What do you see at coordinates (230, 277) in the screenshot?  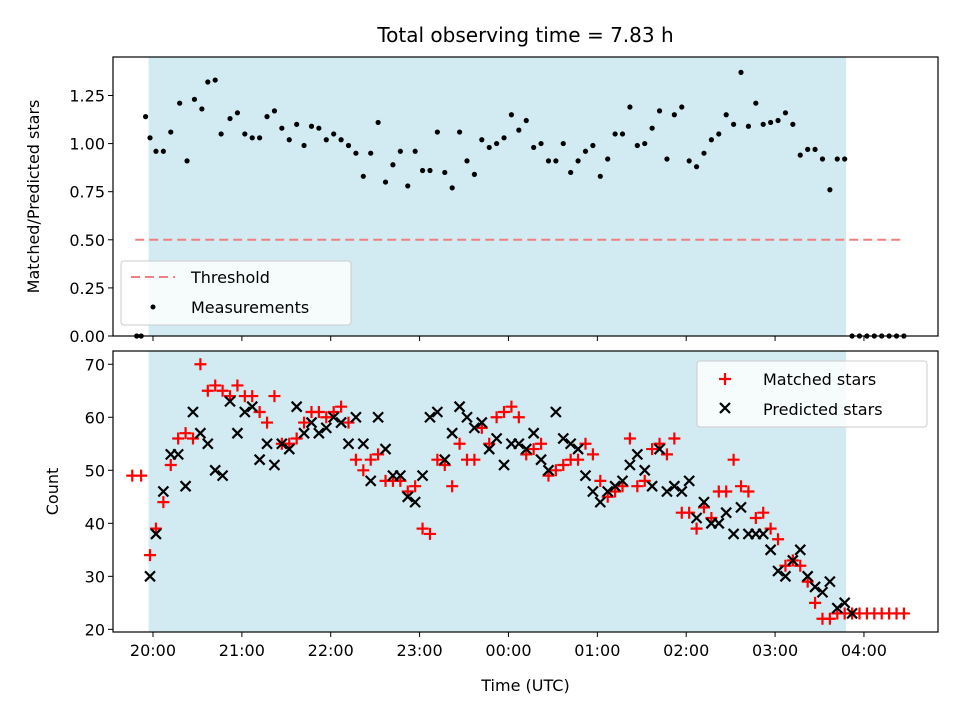 I see `legend-threshold-label: Threshold` at bounding box center [230, 277].